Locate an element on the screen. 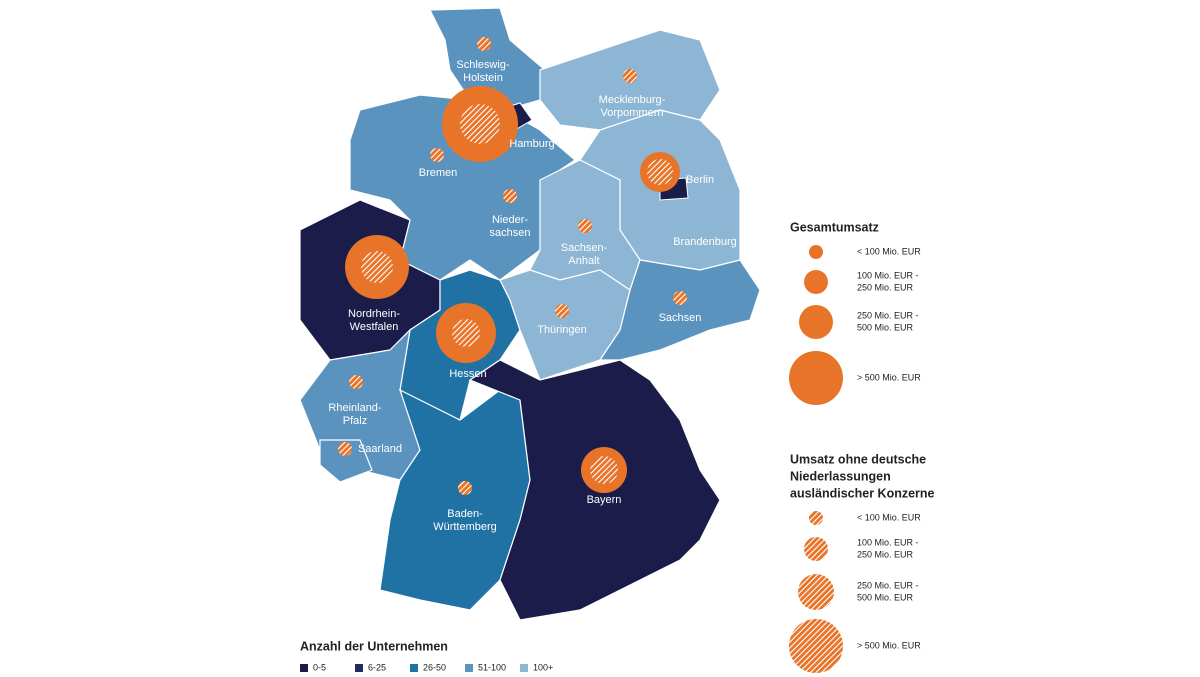 The image size is (1200, 677). region-label: Bayern is located at coordinates (604, 500).